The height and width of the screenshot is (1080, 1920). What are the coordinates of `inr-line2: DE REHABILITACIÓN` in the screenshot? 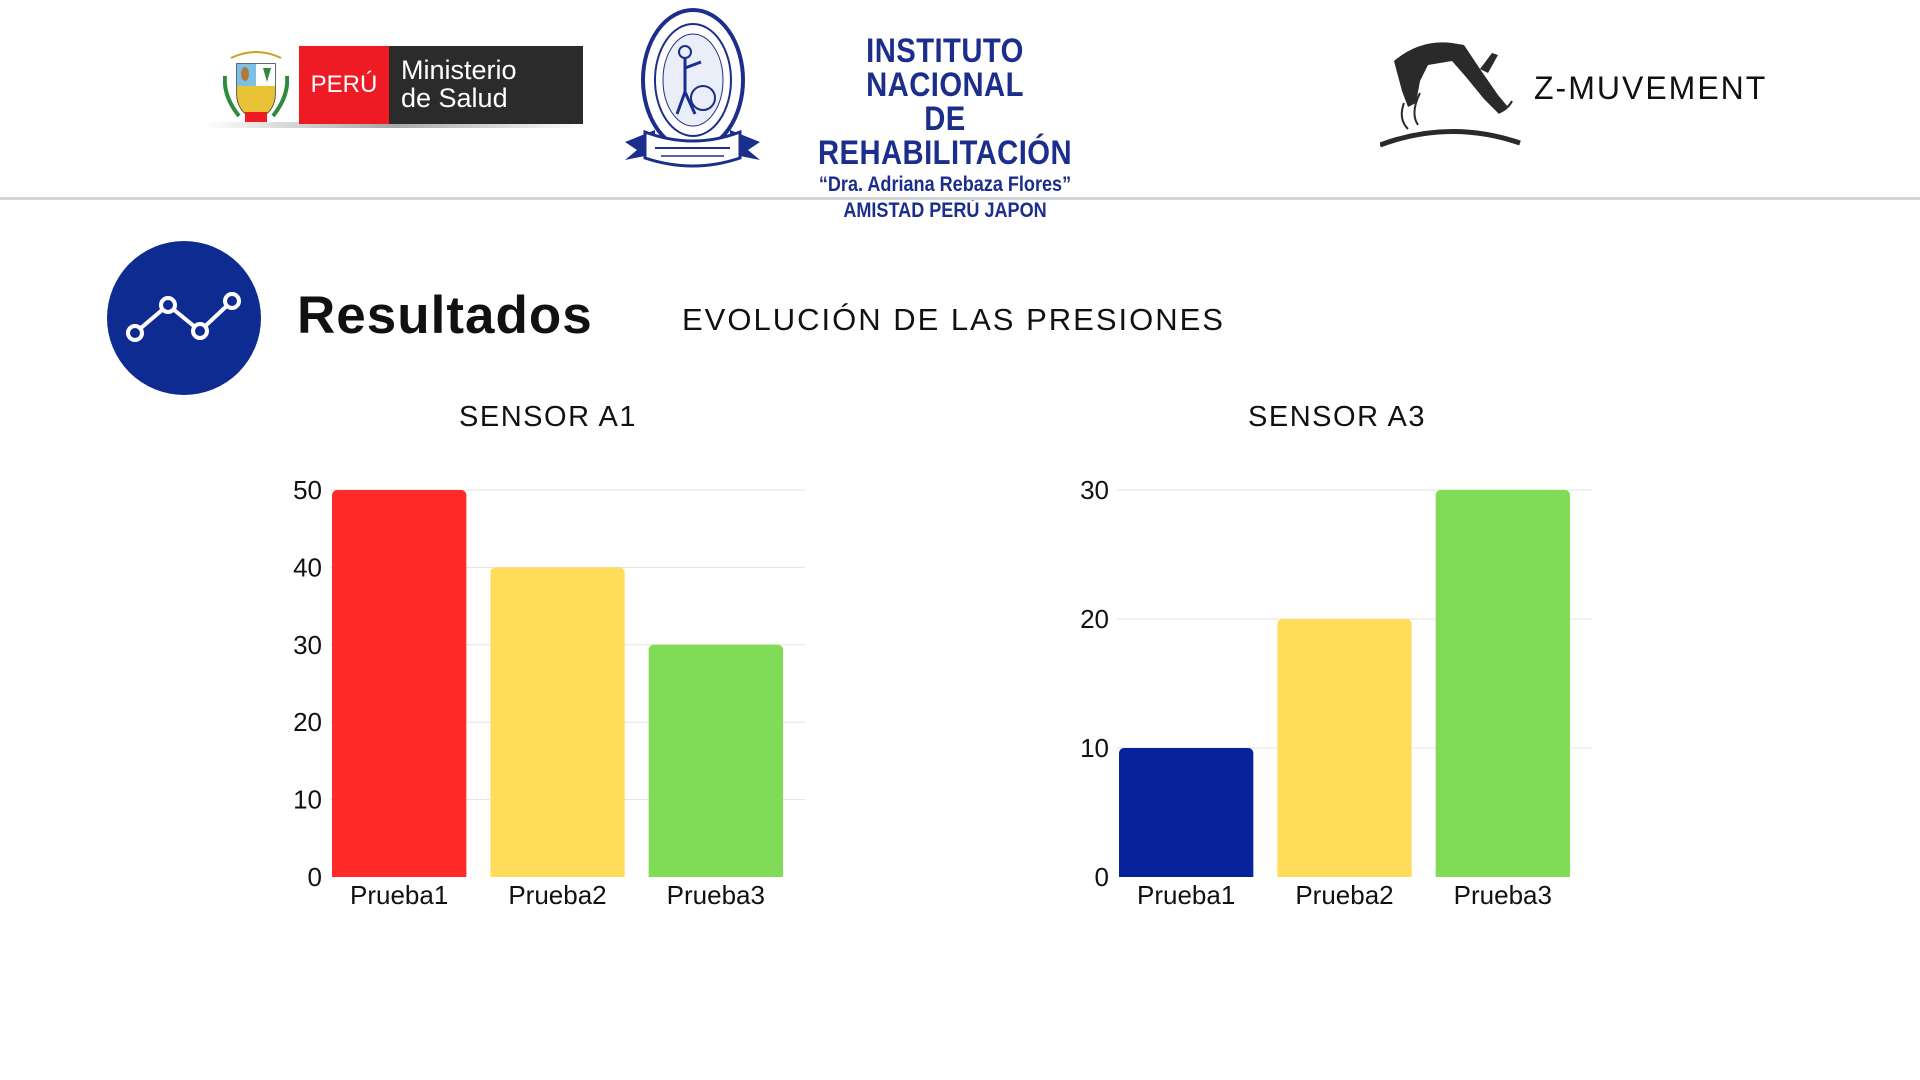 It's located at (944, 136).